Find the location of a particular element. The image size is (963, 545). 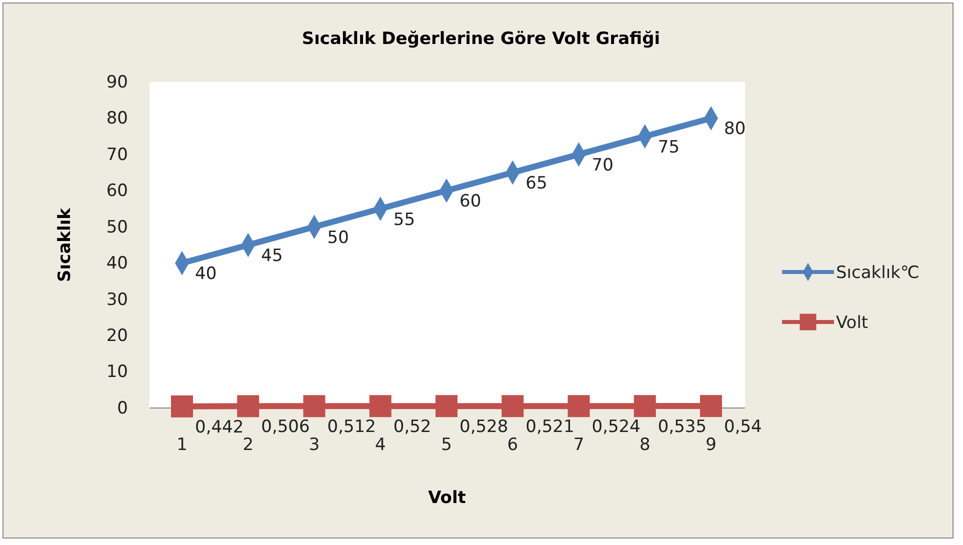

x-tick-label: 8 is located at coordinates (644, 445).